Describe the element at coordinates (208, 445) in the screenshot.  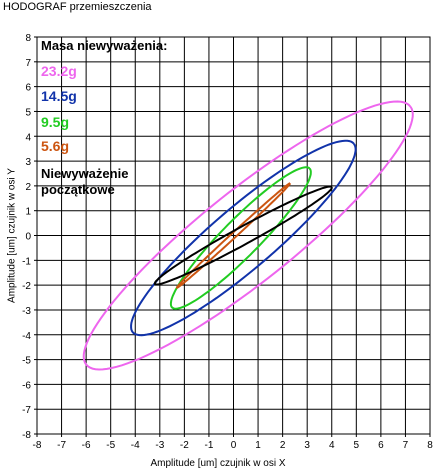
I see `x-tick-label: -1` at that location.